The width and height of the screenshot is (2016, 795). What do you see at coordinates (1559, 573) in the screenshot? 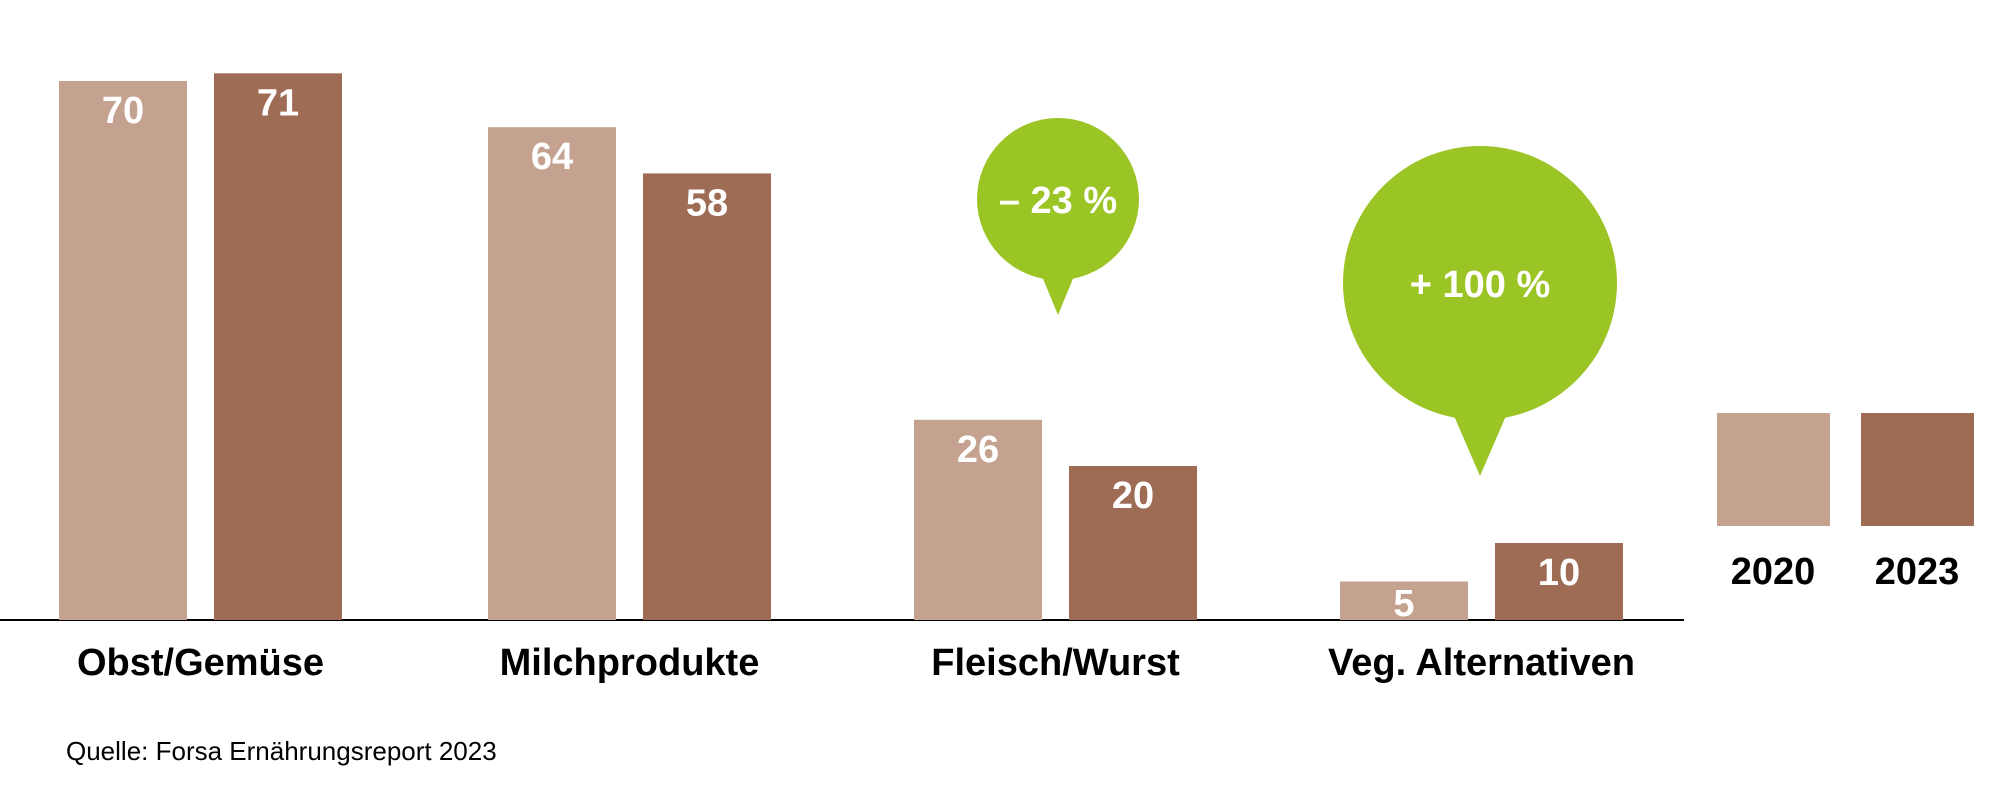
I see `data-label-2023-3: 10` at bounding box center [1559, 573].